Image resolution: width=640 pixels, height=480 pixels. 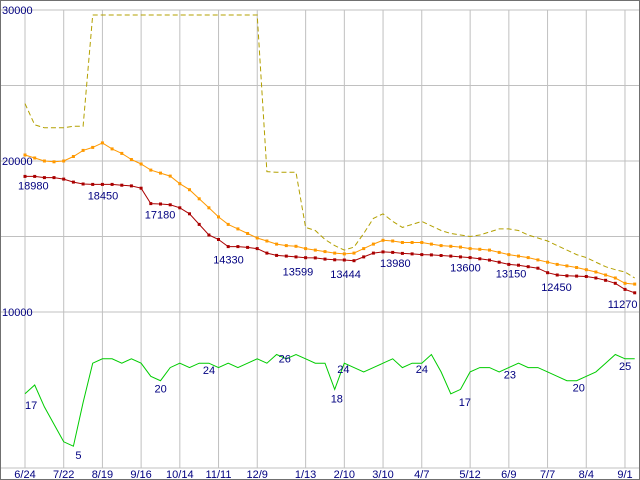 I want to click on y-tick-label: 30000, so click(x=17, y=11).